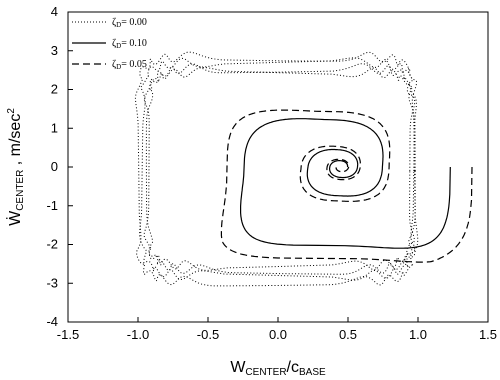 The height and width of the screenshot is (380, 500). I want to click on y-axis-label: ẆCENTER , m/sec2, so click(15, 167).